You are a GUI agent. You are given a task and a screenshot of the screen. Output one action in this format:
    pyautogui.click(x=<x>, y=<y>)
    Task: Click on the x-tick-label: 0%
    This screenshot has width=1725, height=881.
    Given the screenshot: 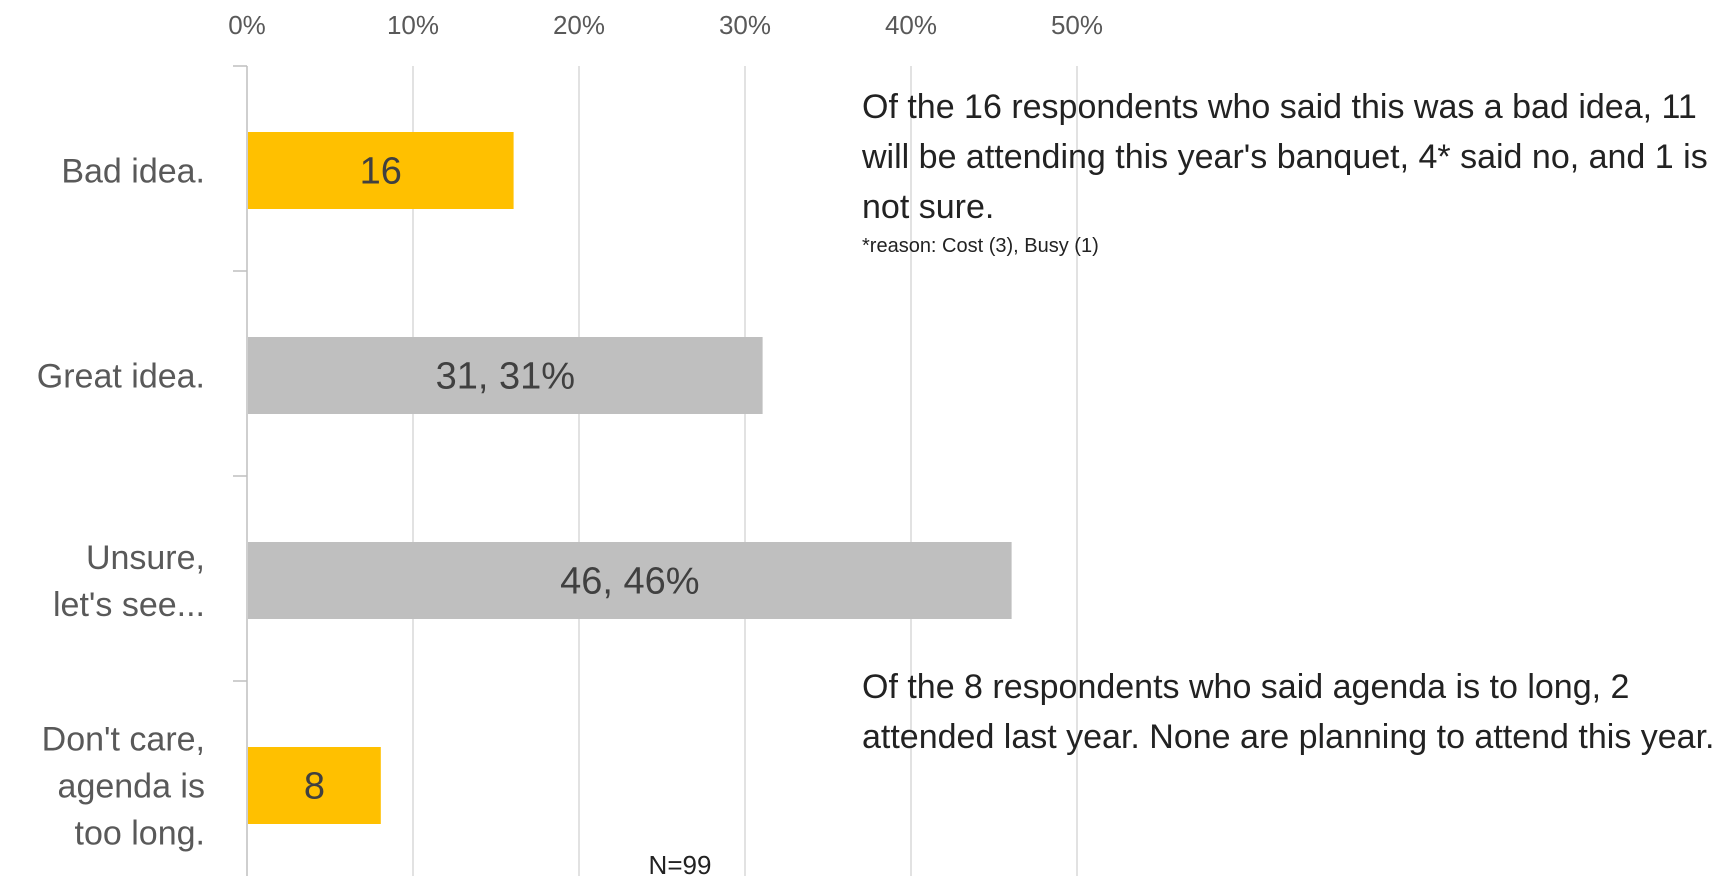 What is the action you would take?
    pyautogui.click(x=247, y=25)
    